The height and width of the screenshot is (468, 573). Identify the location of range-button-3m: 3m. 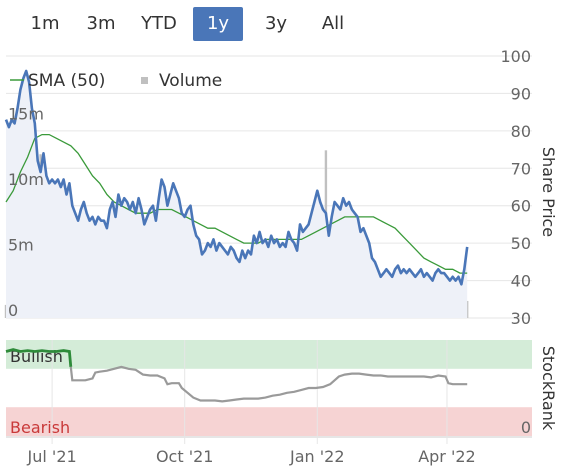
(101, 23).